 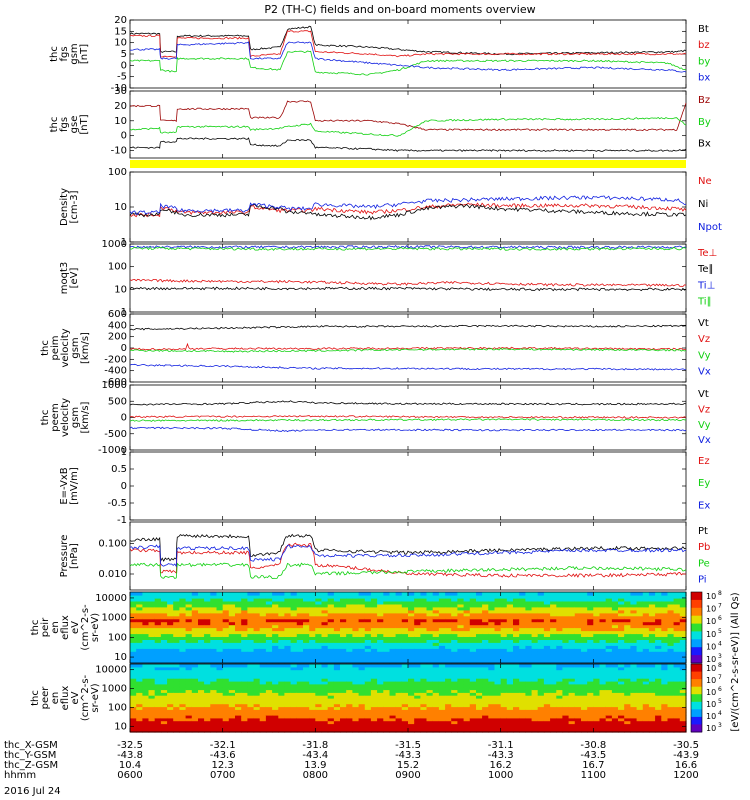 What do you see at coordinates (408, 278) in the screenshot?
I see `panel-frame` at bounding box center [408, 278].